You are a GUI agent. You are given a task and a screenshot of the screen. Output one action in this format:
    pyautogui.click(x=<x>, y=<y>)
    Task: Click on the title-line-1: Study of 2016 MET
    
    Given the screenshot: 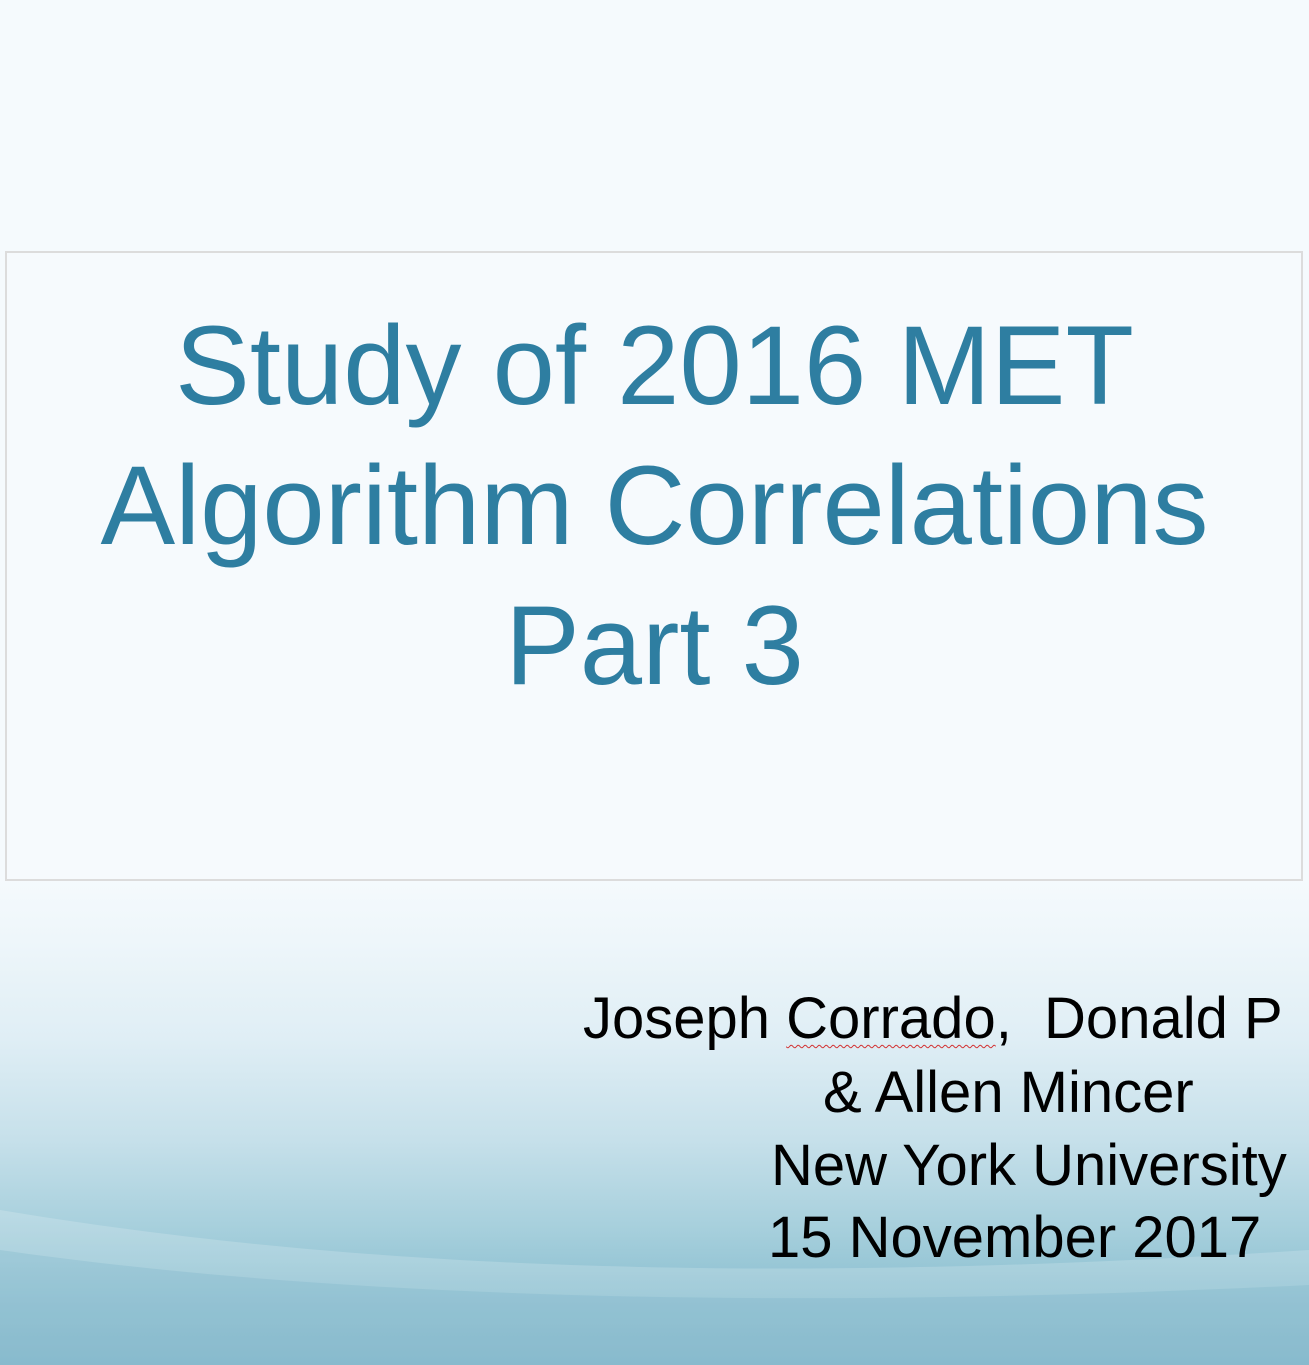 What is the action you would take?
    pyautogui.click(x=654, y=365)
    